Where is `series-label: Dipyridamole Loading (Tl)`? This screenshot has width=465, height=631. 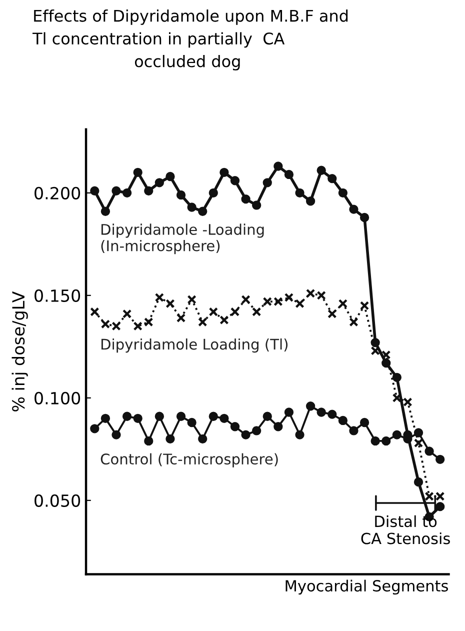
series-label: Dipyridamole Loading (Tl) is located at coordinates (194, 345).